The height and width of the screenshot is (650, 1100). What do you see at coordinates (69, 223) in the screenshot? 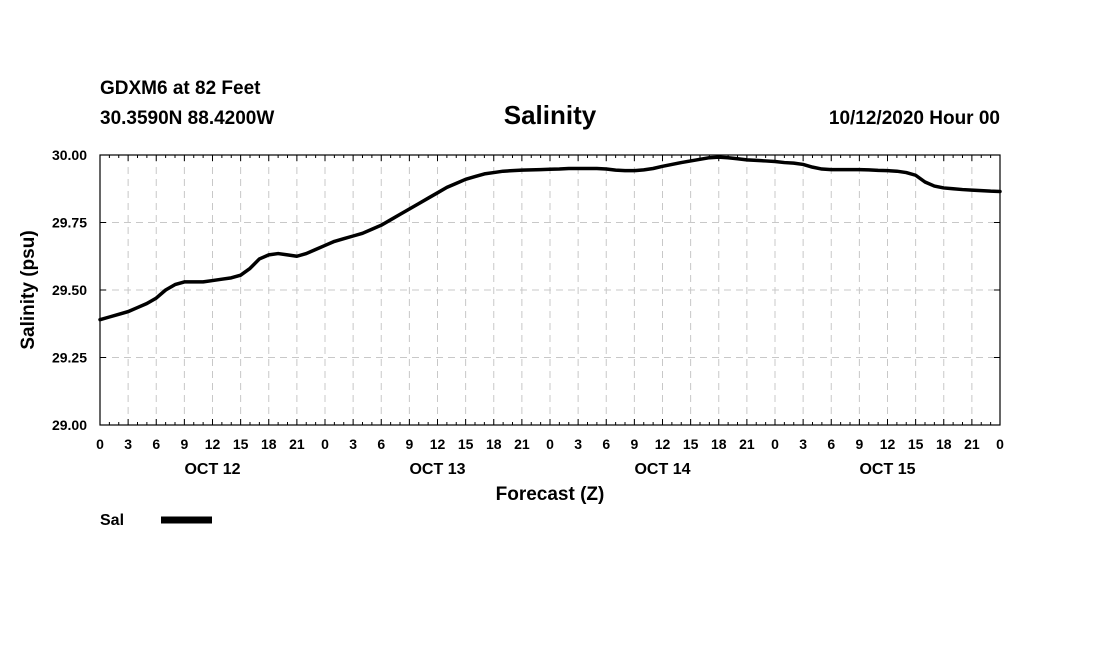
I see `y-tick-label: 29.75` at bounding box center [69, 223].